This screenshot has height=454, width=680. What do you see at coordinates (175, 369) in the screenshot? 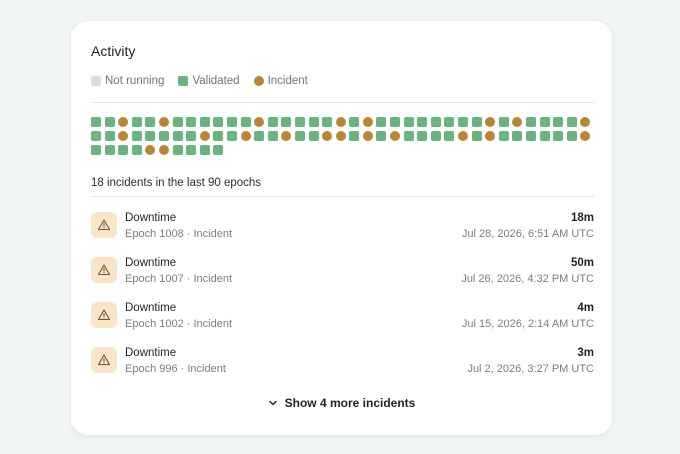
I see `incident-subtitle: Epoch 996 · Incident` at bounding box center [175, 369].